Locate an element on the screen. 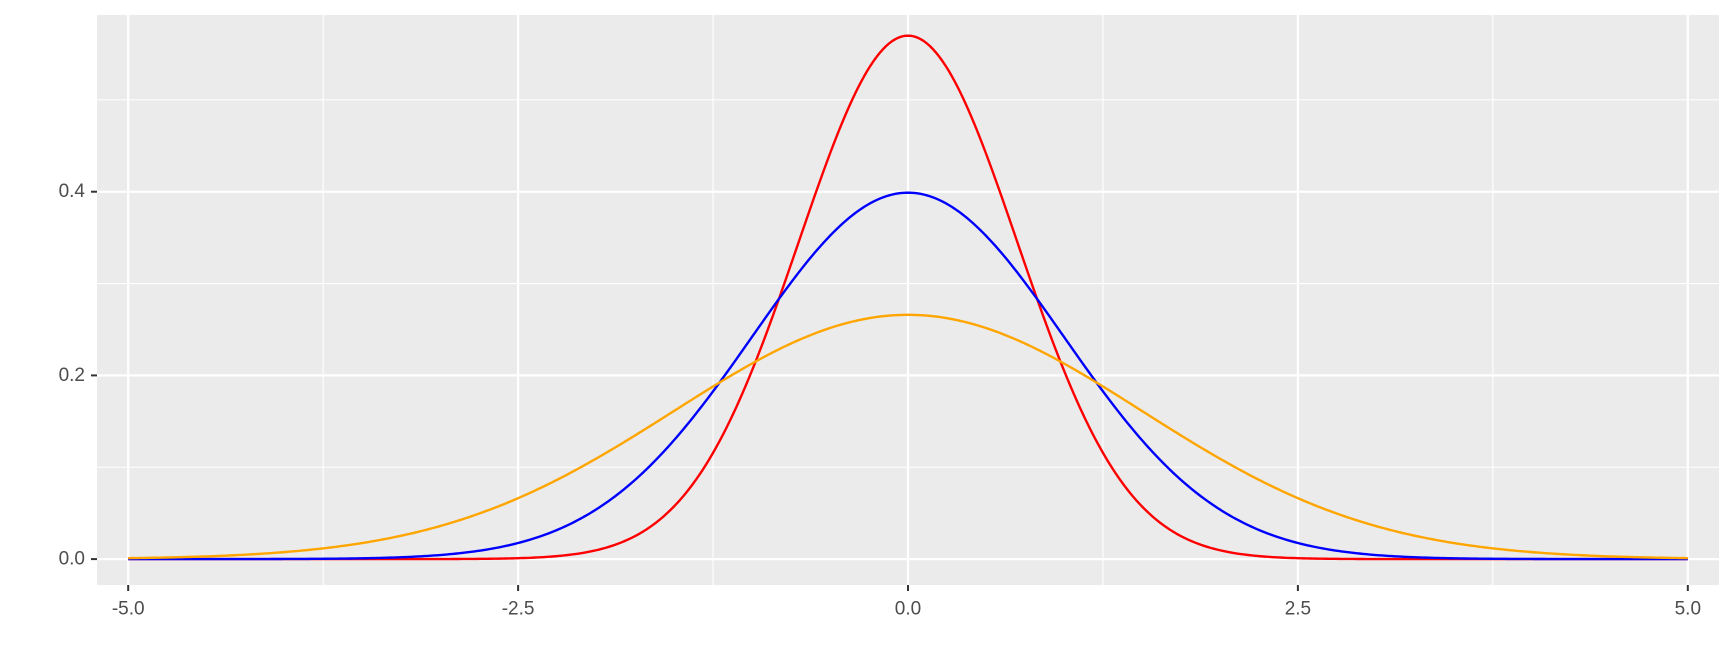  x-tick-label: 0.0 is located at coordinates (908, 609).